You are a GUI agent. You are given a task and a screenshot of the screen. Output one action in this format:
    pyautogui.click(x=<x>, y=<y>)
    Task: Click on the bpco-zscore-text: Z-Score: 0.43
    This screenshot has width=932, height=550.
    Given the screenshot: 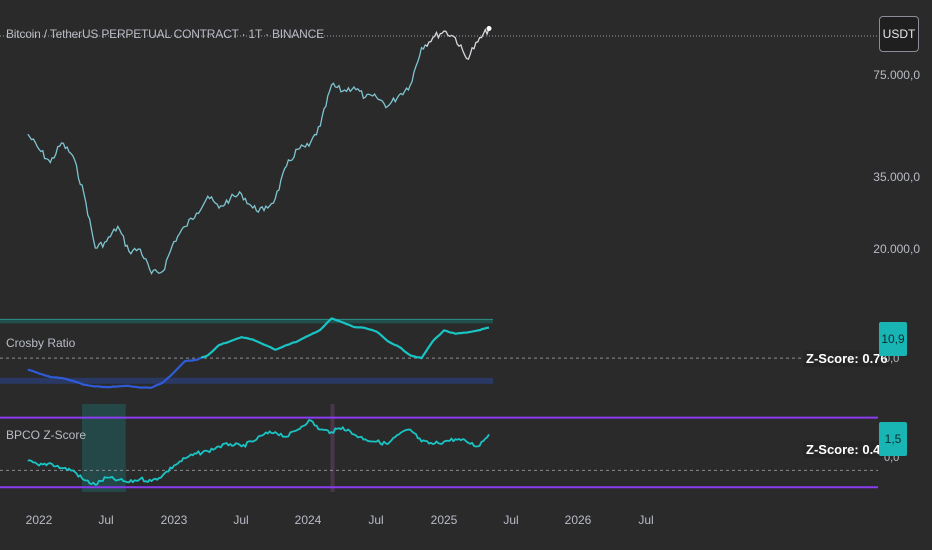 What is the action you would take?
    pyautogui.click(x=847, y=449)
    